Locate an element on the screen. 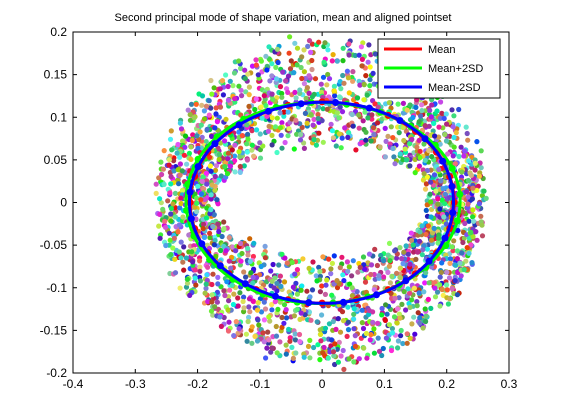 Image resolution: width=561 pixels, height=420 pixels. legend-label-mean-plus-2sd: Mean+2SD is located at coordinates (455, 69).